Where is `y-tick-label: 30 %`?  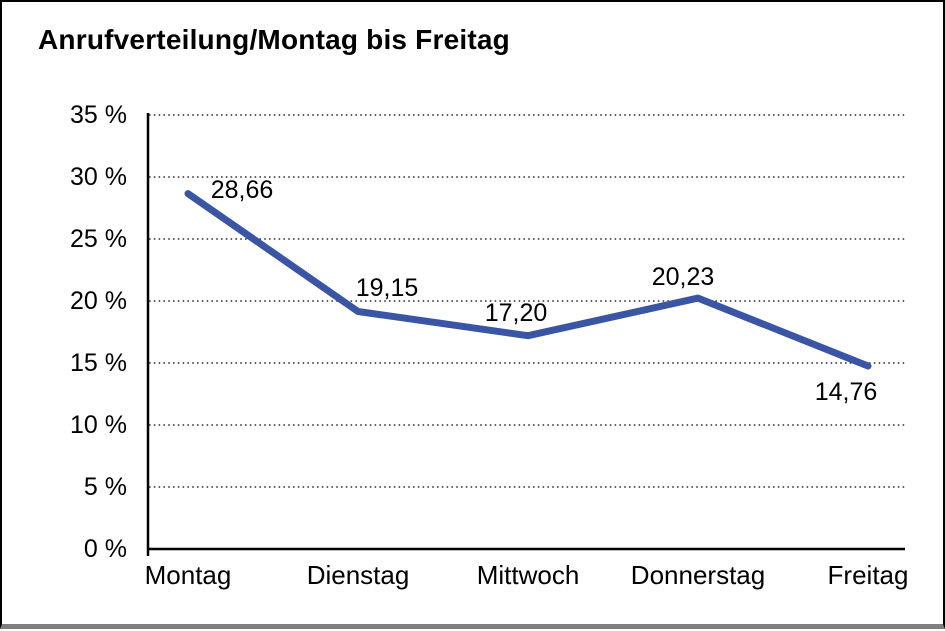 y-tick-label: 30 % is located at coordinates (98, 177).